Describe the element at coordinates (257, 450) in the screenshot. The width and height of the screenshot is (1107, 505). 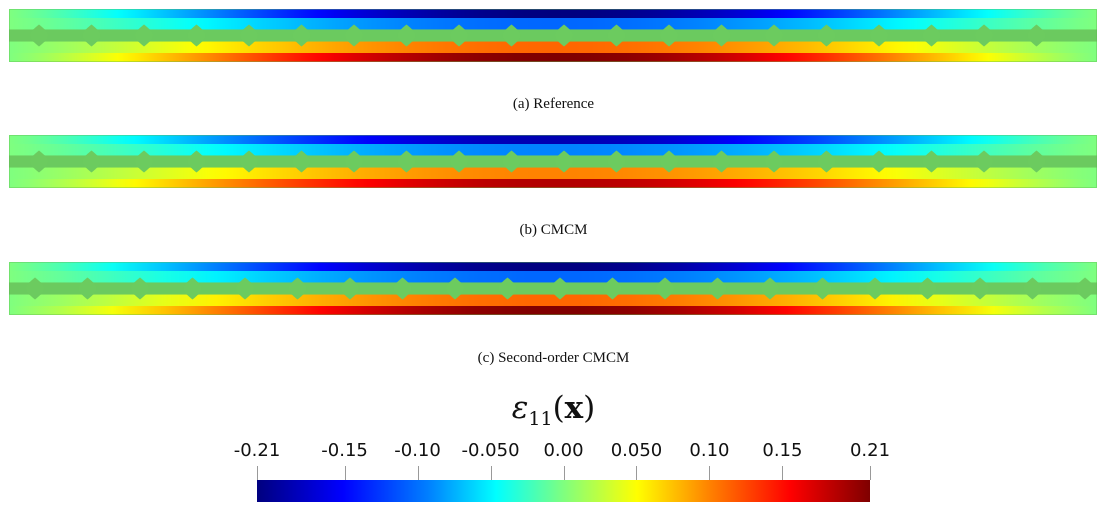
I see `colorbar-tick-label: -0.21` at that location.